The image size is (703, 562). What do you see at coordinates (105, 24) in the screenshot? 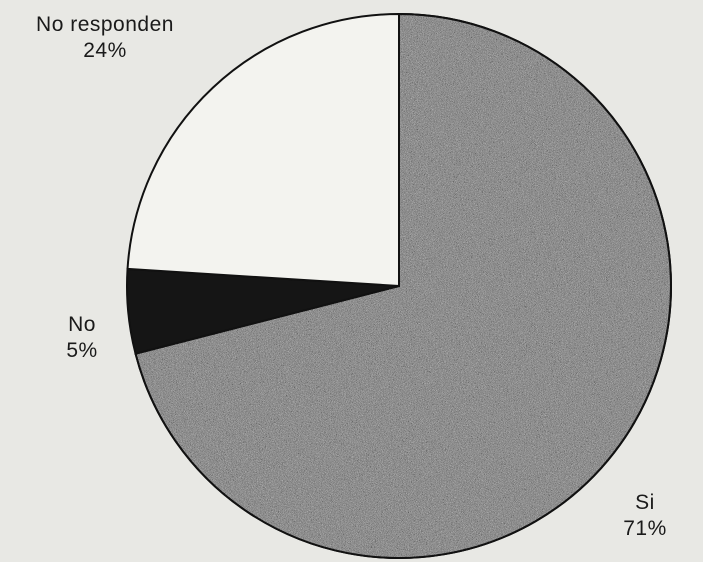
I see `slice-label-no-responden-name: No responden` at bounding box center [105, 24].